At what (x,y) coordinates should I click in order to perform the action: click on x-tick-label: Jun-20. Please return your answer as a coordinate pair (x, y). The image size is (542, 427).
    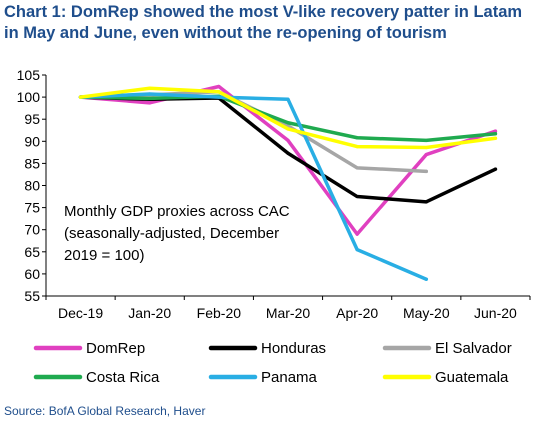
    Looking at the image, I should click on (495, 313).